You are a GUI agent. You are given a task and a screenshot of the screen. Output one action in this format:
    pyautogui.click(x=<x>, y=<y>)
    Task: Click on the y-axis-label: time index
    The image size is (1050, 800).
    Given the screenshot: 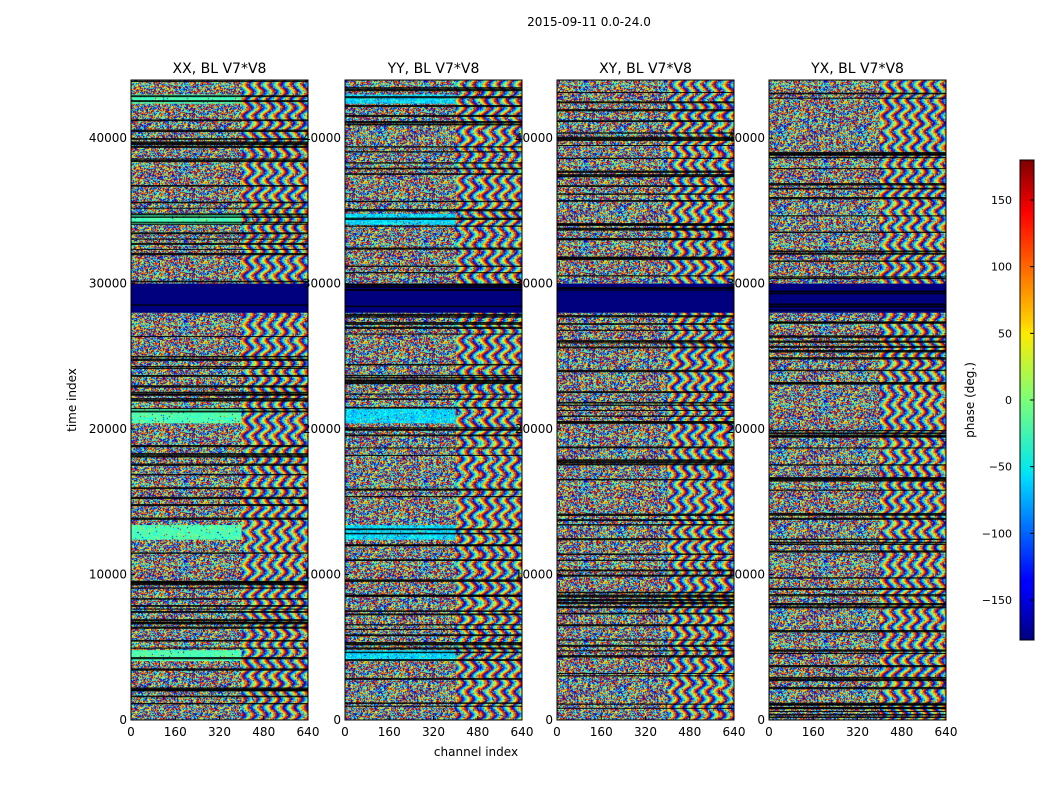 What is the action you would take?
    pyautogui.click(x=72, y=400)
    